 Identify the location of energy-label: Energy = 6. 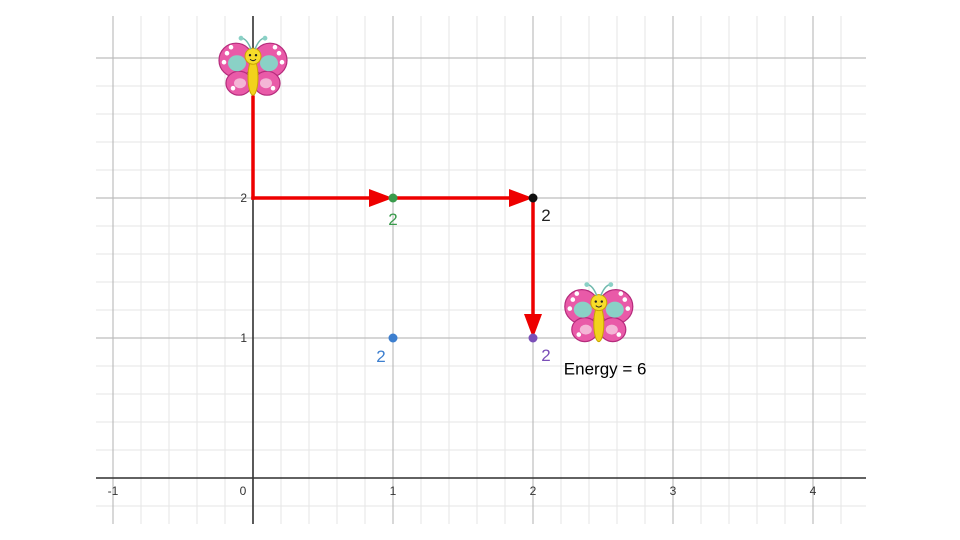
(605, 368).